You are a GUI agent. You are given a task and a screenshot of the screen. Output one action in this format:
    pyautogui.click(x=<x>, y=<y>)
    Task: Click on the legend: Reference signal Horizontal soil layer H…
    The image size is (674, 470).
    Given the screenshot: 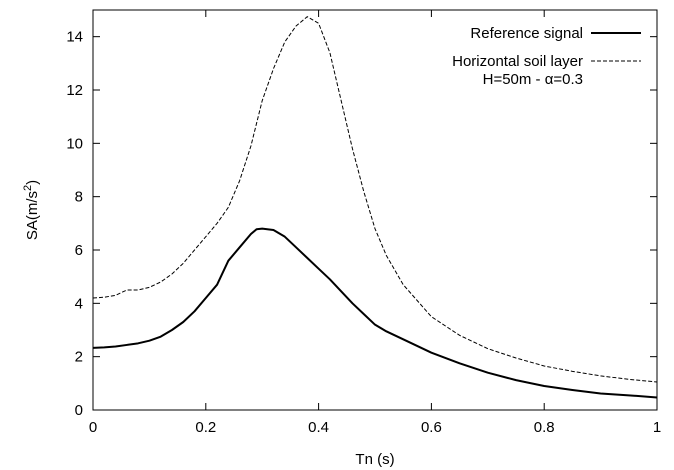 What is the action you would take?
    pyautogui.click(x=546, y=56)
    